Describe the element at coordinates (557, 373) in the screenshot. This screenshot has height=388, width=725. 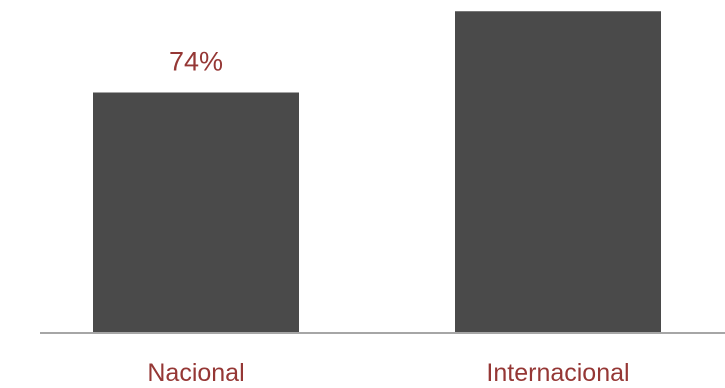
I see `category-label-internacional: Internacional` at that location.